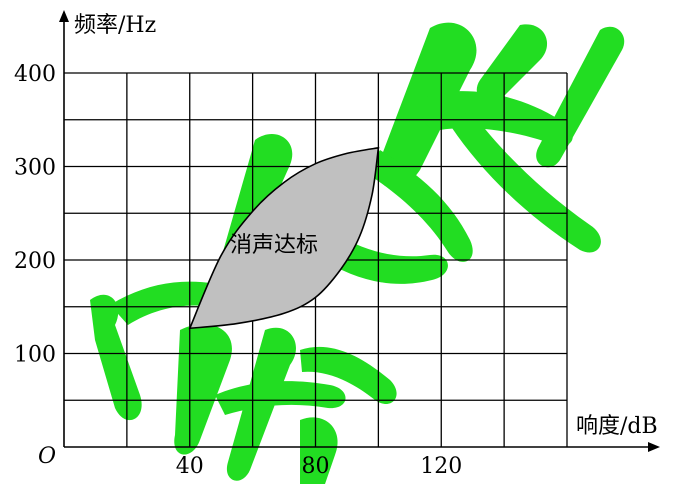 Image resolution: width=681 pixels, height=484 pixels. I want to click on origin-label: O, so click(47, 456).